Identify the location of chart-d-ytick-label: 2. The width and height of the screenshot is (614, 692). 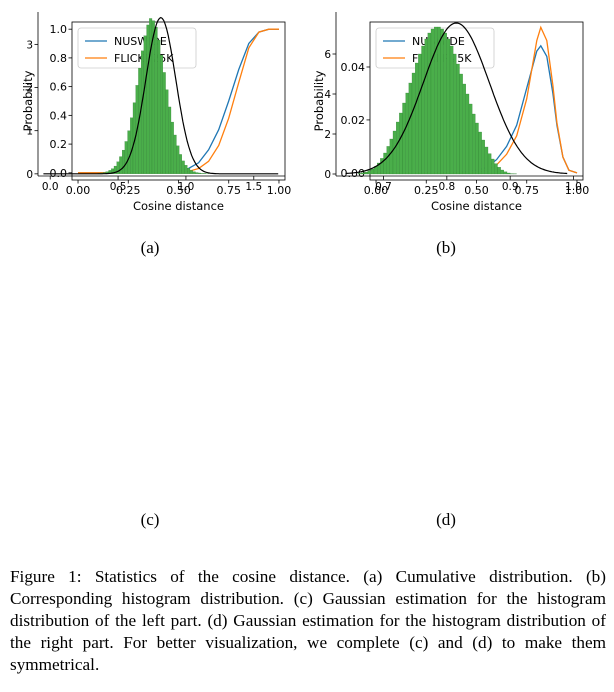
(327, 135).